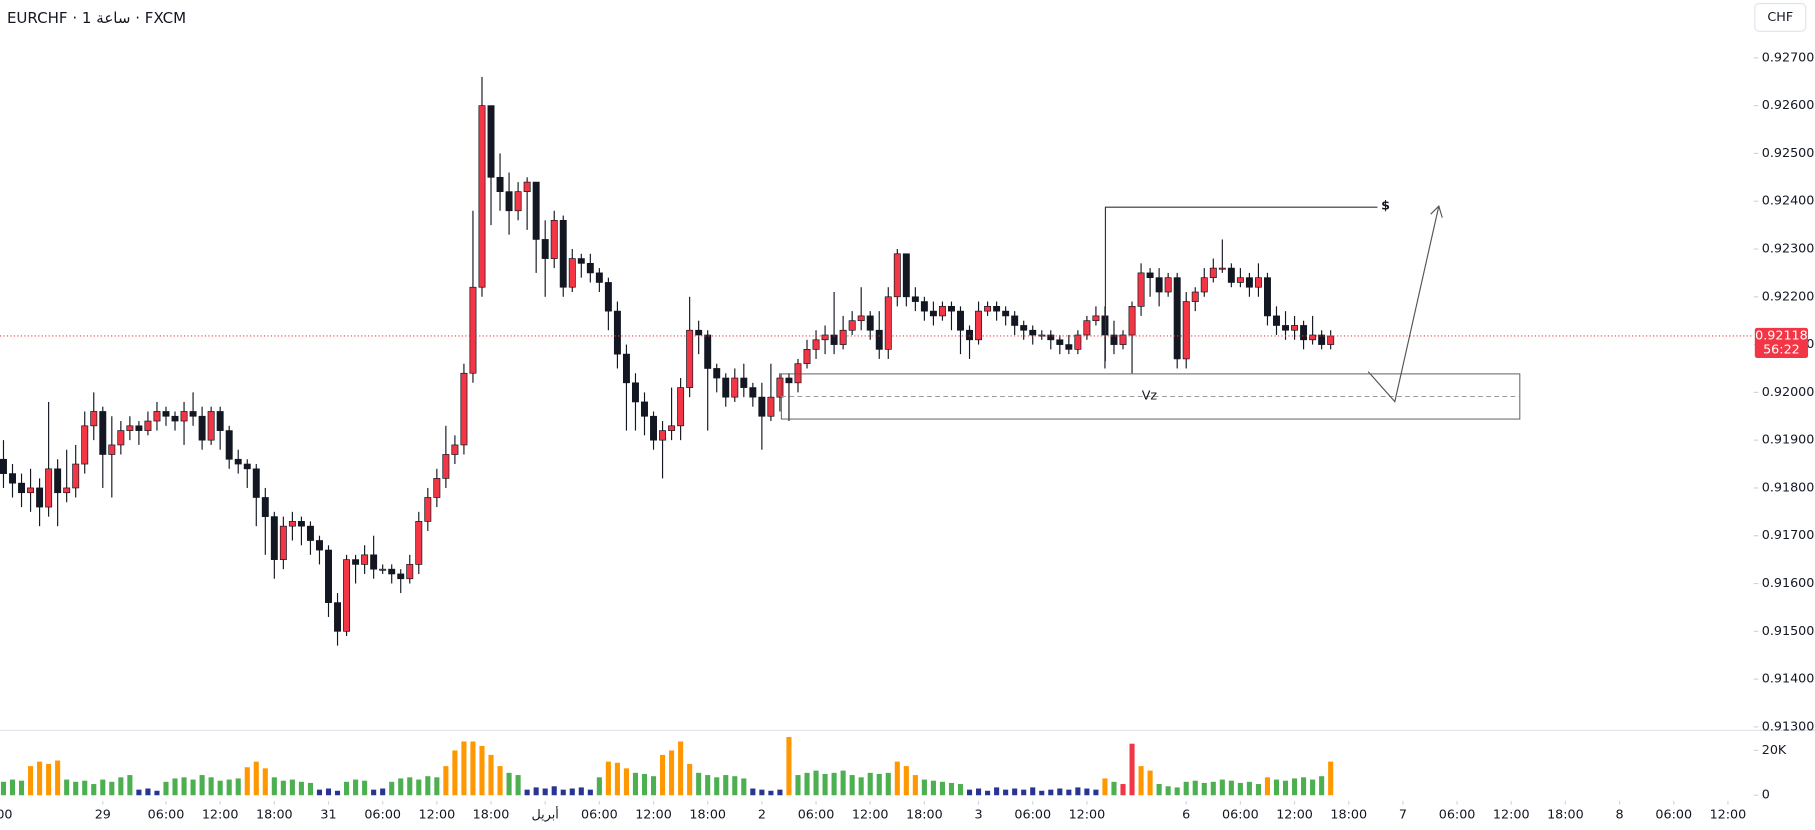 This screenshot has width=1815, height=830. What do you see at coordinates (1241, 284) in the screenshot?
I see `target-line` at bounding box center [1241, 284].